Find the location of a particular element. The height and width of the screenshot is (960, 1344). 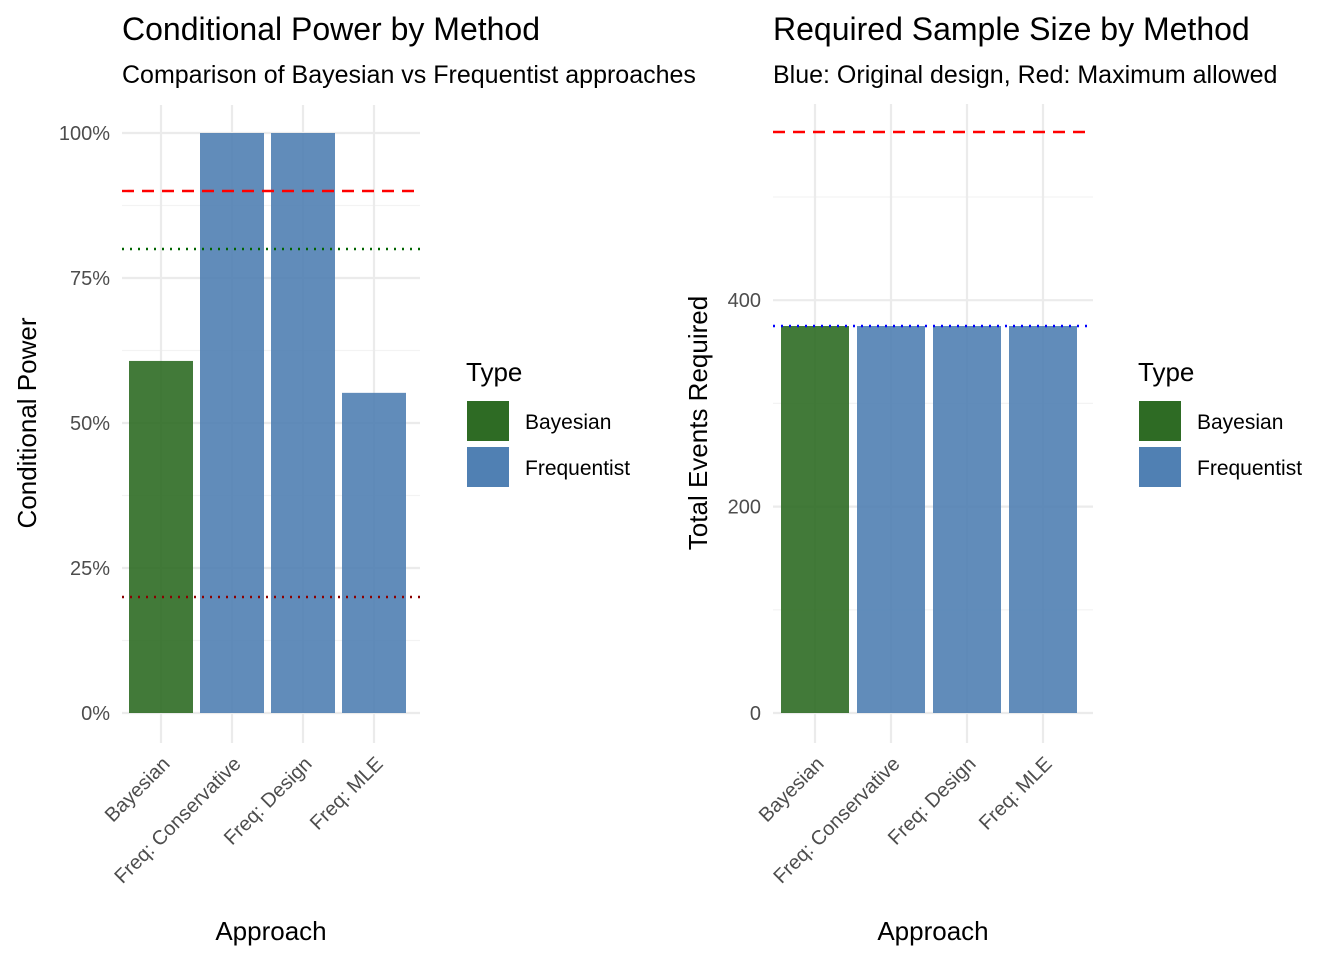

y-tick-label: 25% is located at coordinates (90, 569).